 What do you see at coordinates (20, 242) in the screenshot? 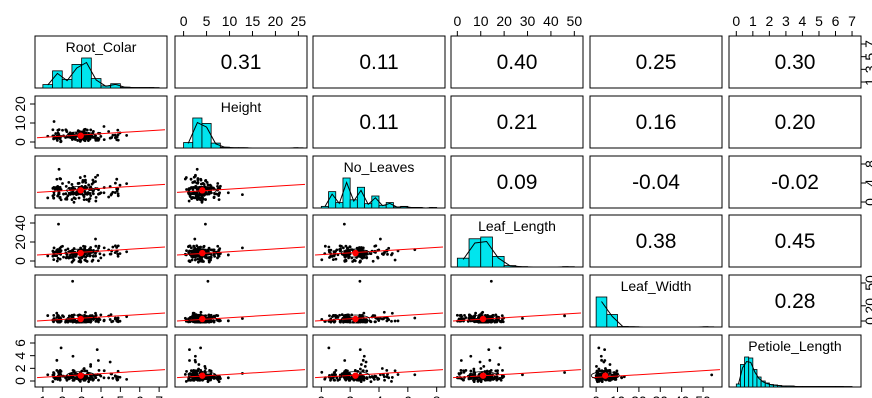
I see `left-axis-tick-label: 20` at bounding box center [20, 242].